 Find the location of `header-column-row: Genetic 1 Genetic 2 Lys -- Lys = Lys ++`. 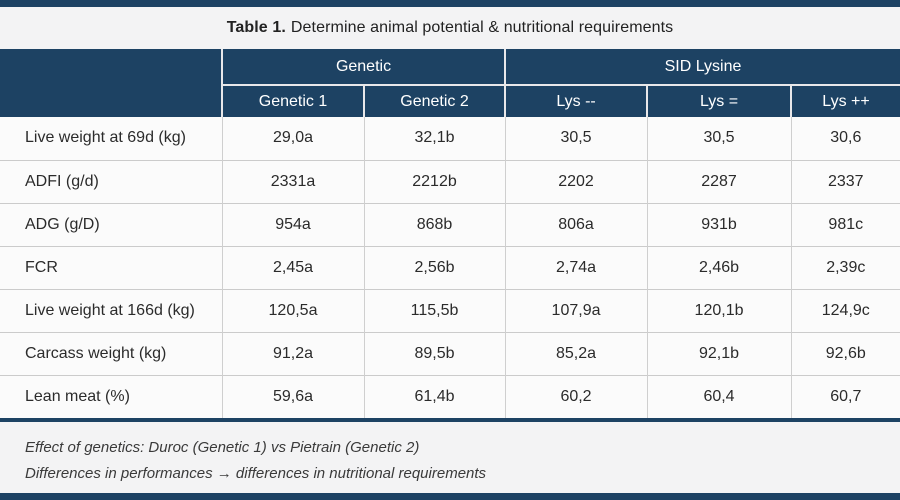

header-column-row: Genetic 1 Genetic 2 Lys -- Lys = Lys ++ is located at coordinates (450, 101).